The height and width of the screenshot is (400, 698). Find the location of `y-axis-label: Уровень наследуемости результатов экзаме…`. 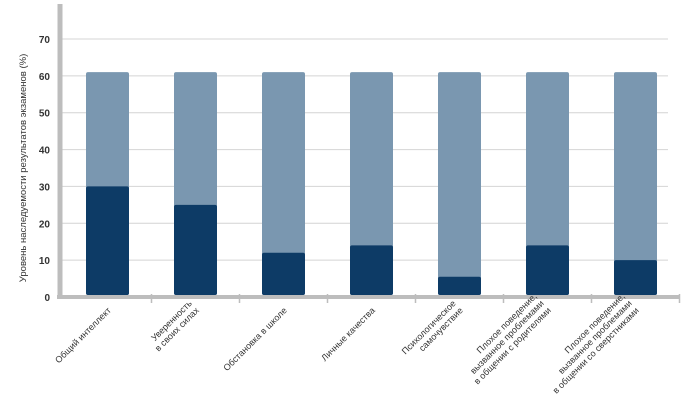

y-axis-label: Уровень наследуемости результатов экзаме… is located at coordinates (23, 168).